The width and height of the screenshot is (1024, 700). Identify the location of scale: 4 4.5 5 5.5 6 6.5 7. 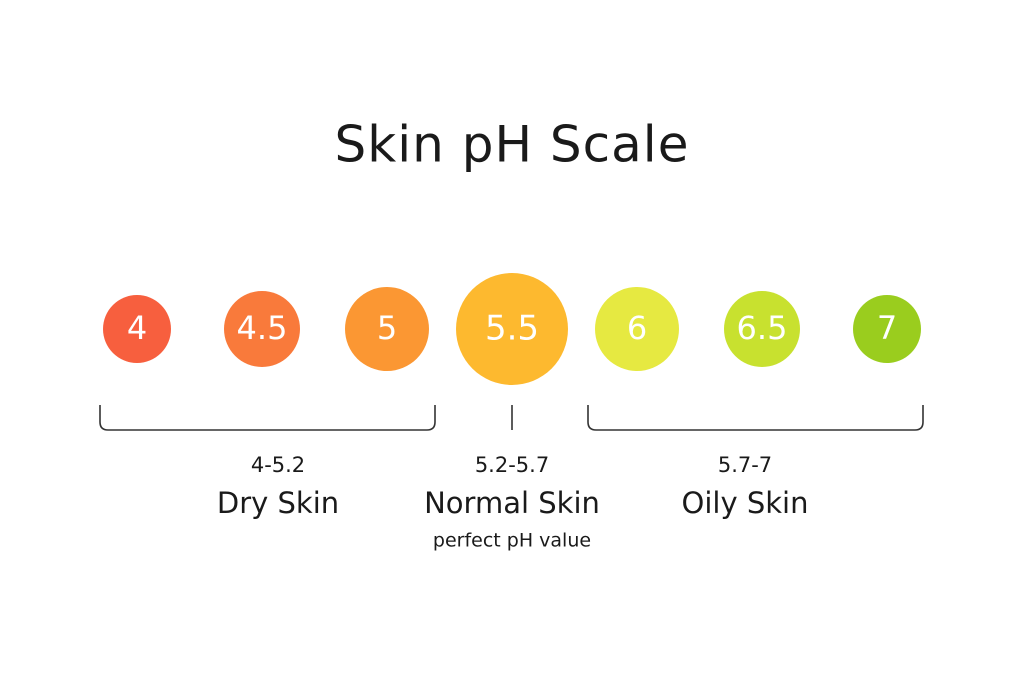
(512, 329).